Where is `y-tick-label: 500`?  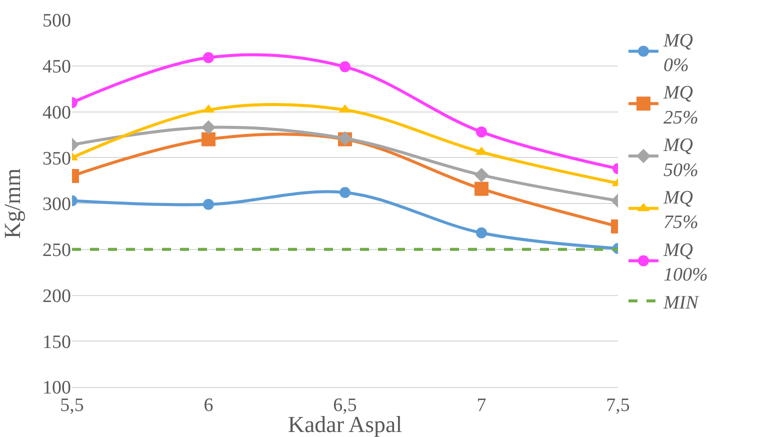
y-tick-label: 500 is located at coordinates (56, 21).